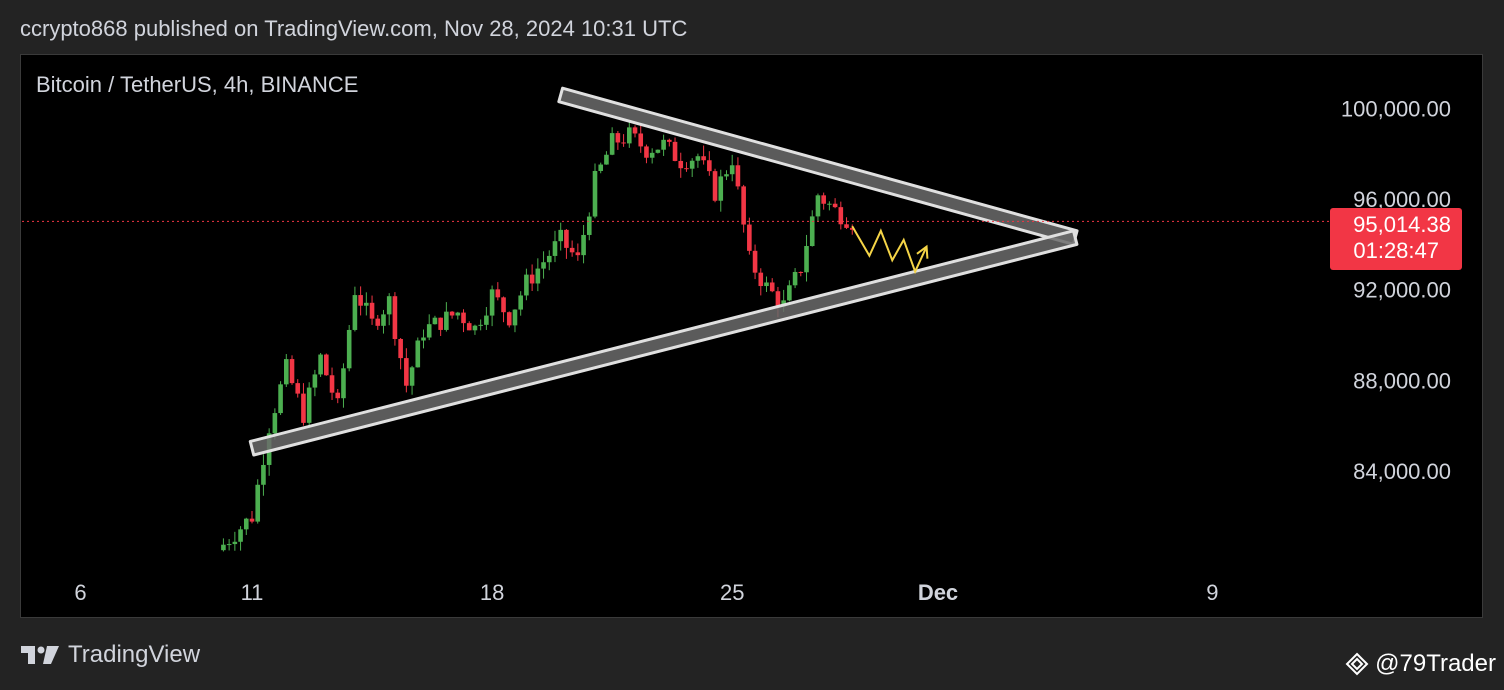 The height and width of the screenshot is (690, 1504). What do you see at coordinates (197, 84) in the screenshot?
I see `symbol-title: Bitcoin / TetherUS, 4h, BINANCE` at bounding box center [197, 84].